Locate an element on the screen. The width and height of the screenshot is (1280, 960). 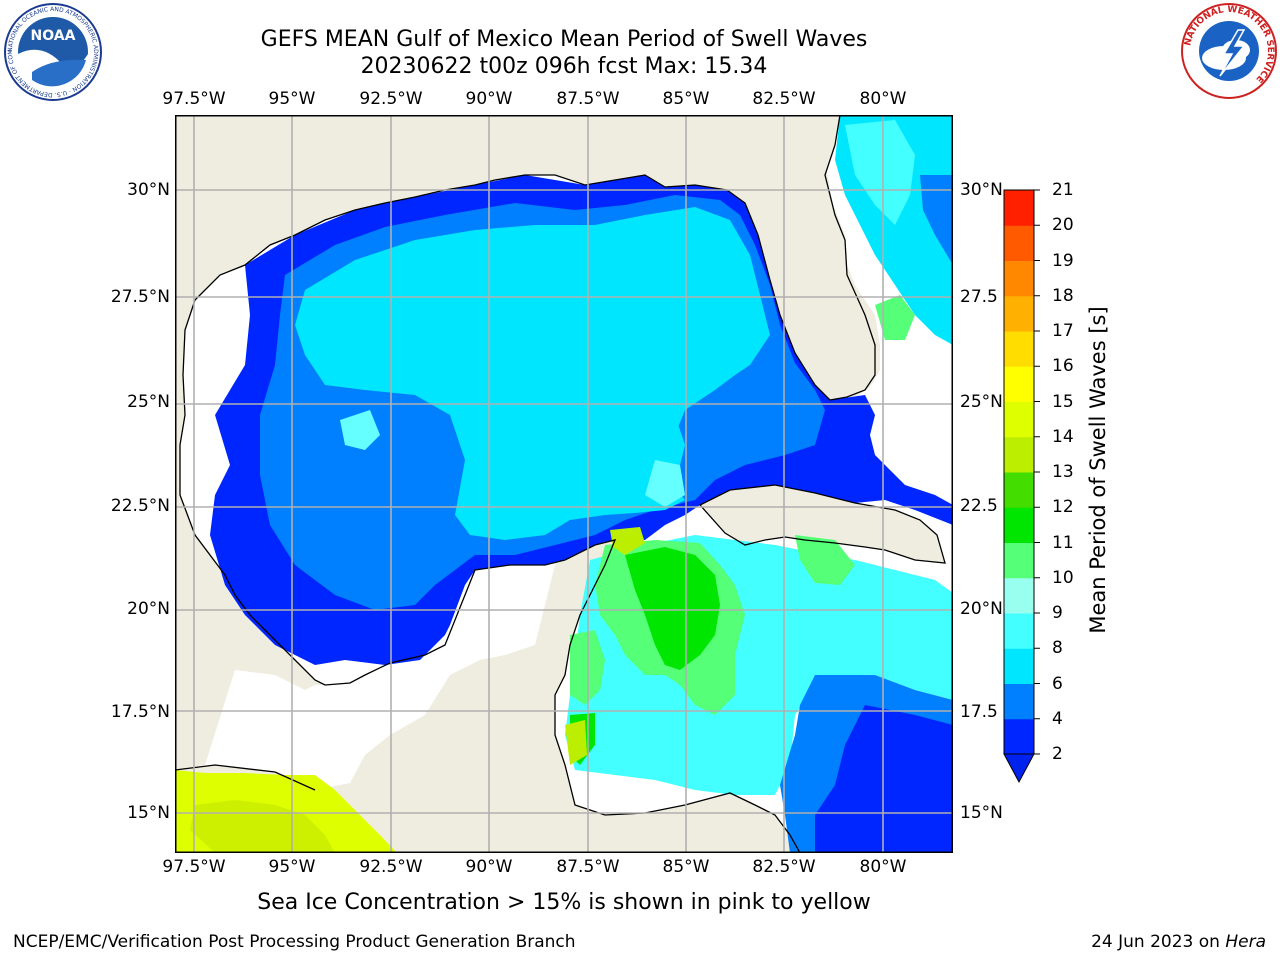
colorbar-tick-label: 16 is located at coordinates (1063, 366).